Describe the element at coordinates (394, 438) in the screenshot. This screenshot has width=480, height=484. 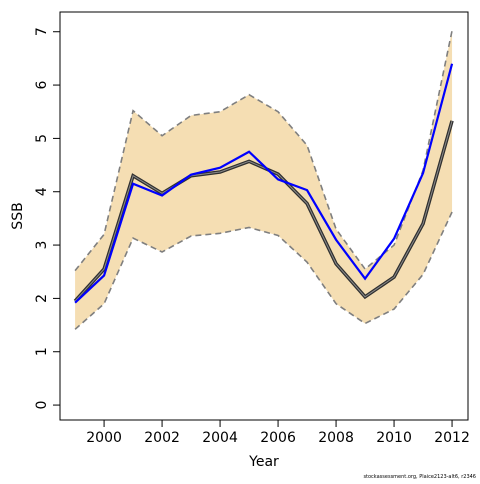
I see `x-tick-label: 2010` at that location.